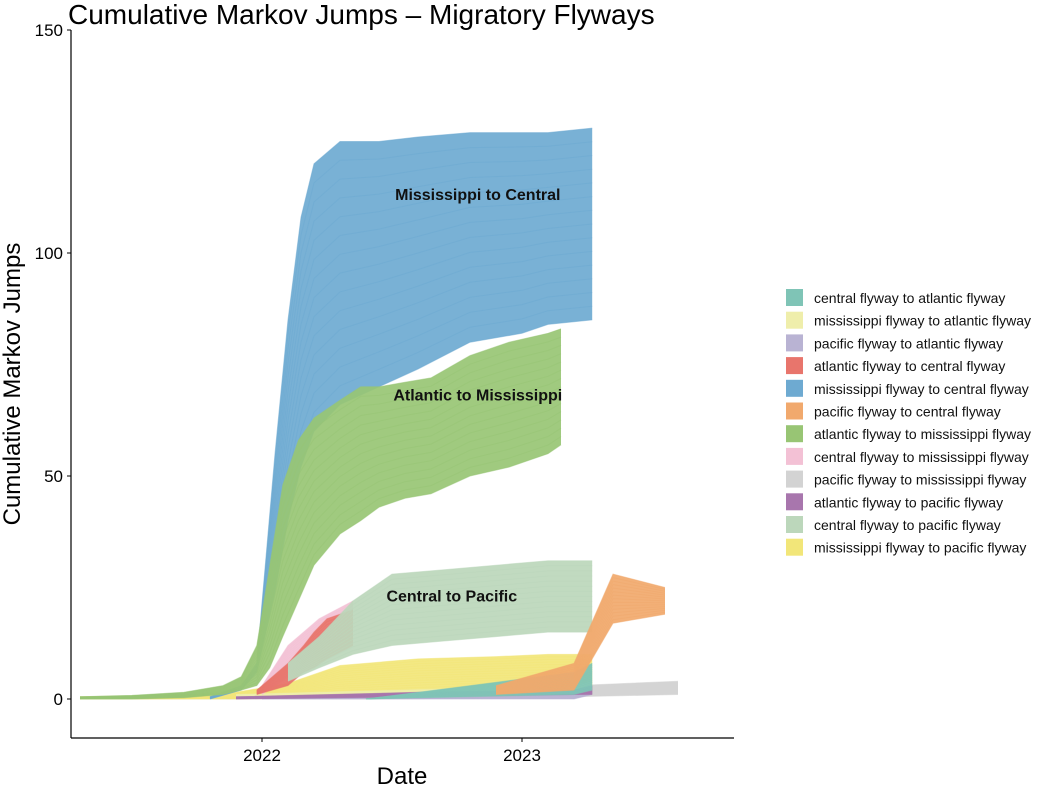 The image size is (1057, 786). I want to click on x-tick-label: 2022, so click(262, 755).